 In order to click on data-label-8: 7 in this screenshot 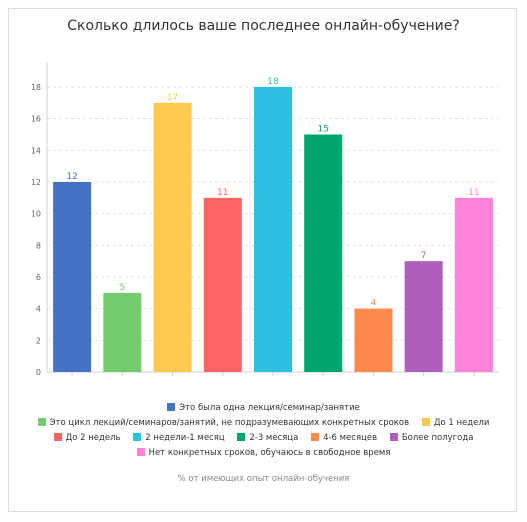, I will do `click(424, 256)`.